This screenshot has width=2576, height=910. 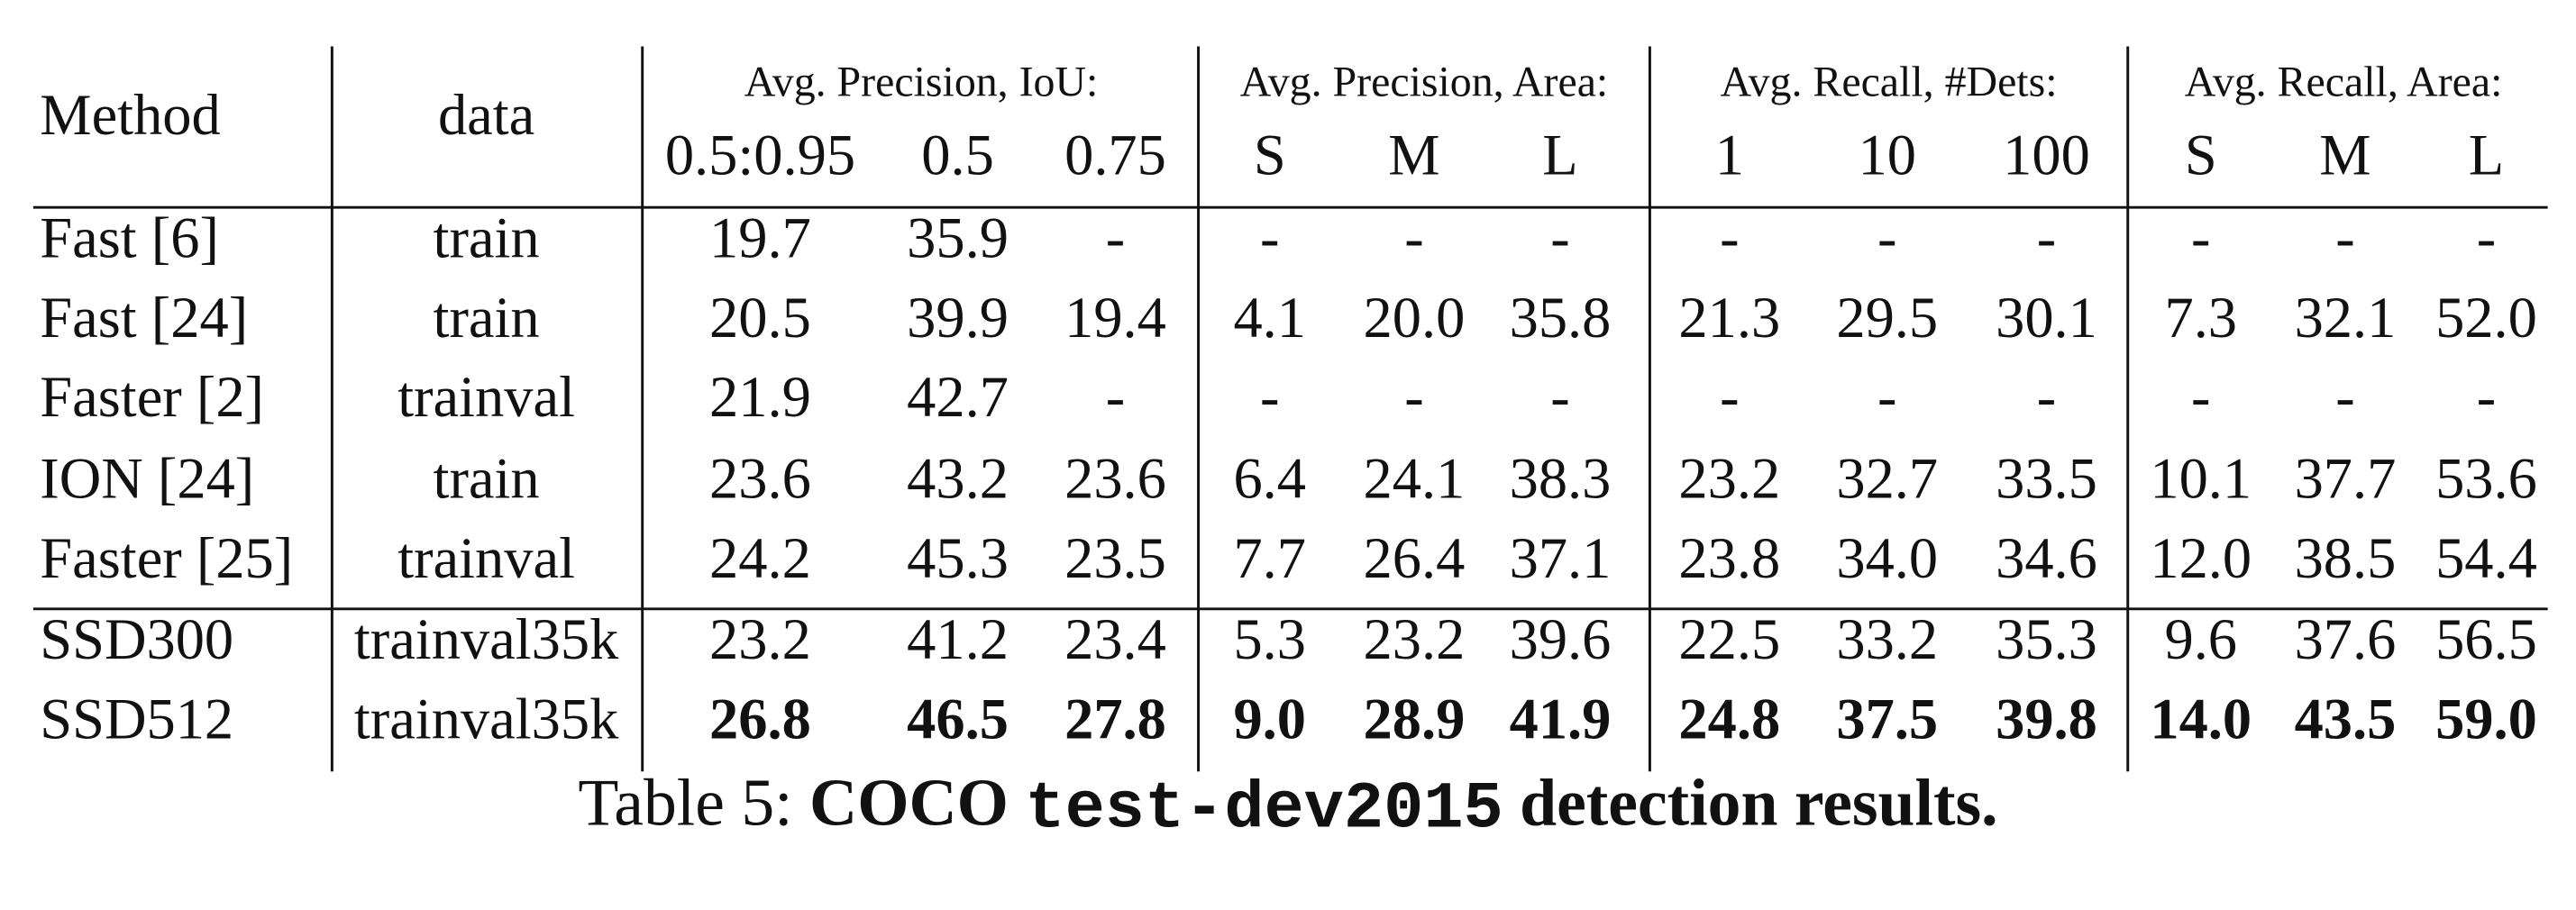 What do you see at coordinates (1415, 318) in the screenshot?
I see `value-cell: 20.0` at bounding box center [1415, 318].